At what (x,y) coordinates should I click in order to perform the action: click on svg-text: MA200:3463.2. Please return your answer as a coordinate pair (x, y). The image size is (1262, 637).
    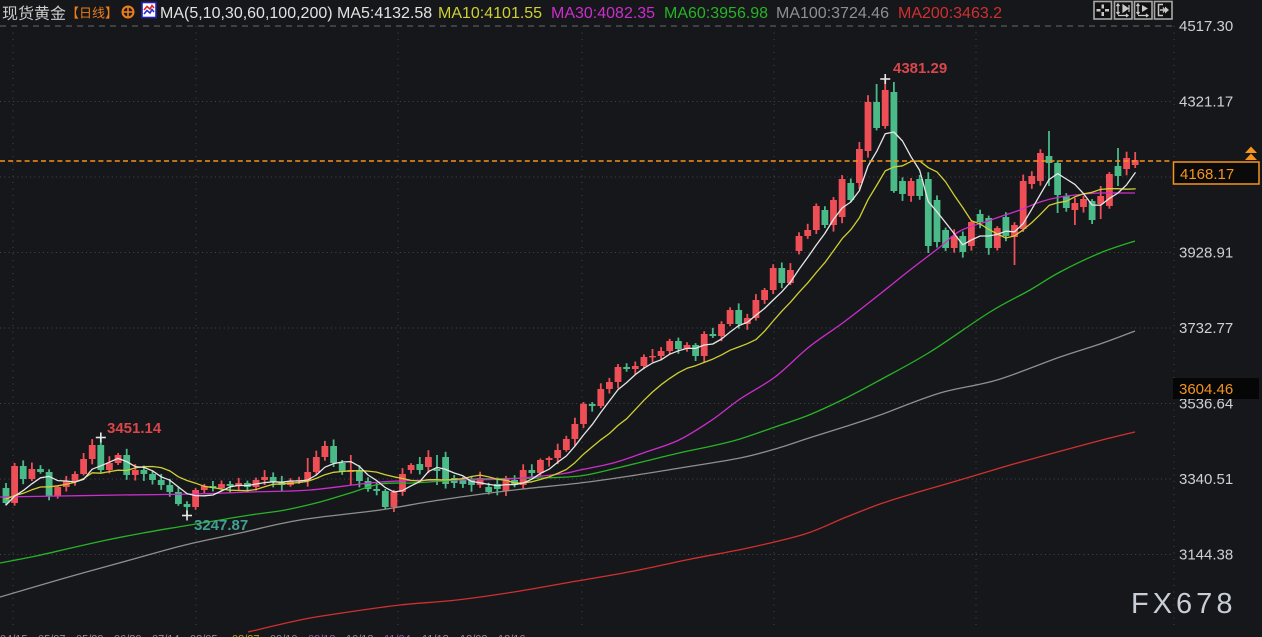
    Looking at the image, I should click on (950, 13).